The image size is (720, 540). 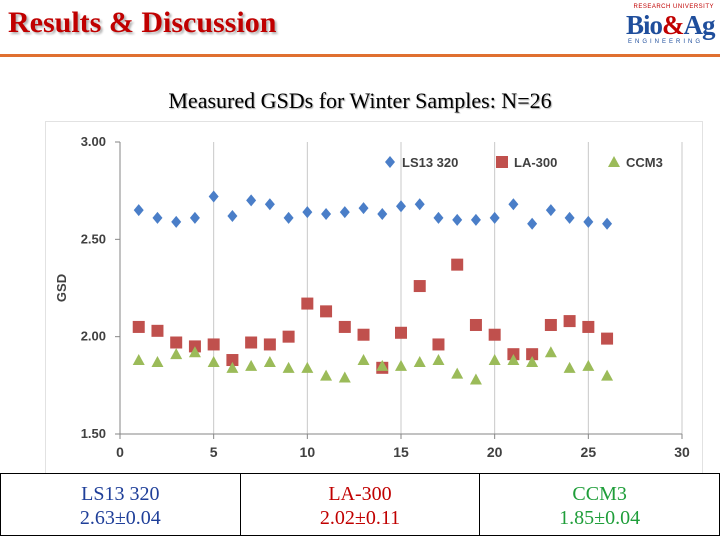 What do you see at coordinates (495, 452) in the screenshot?
I see `x-tick-label: 20` at bounding box center [495, 452].